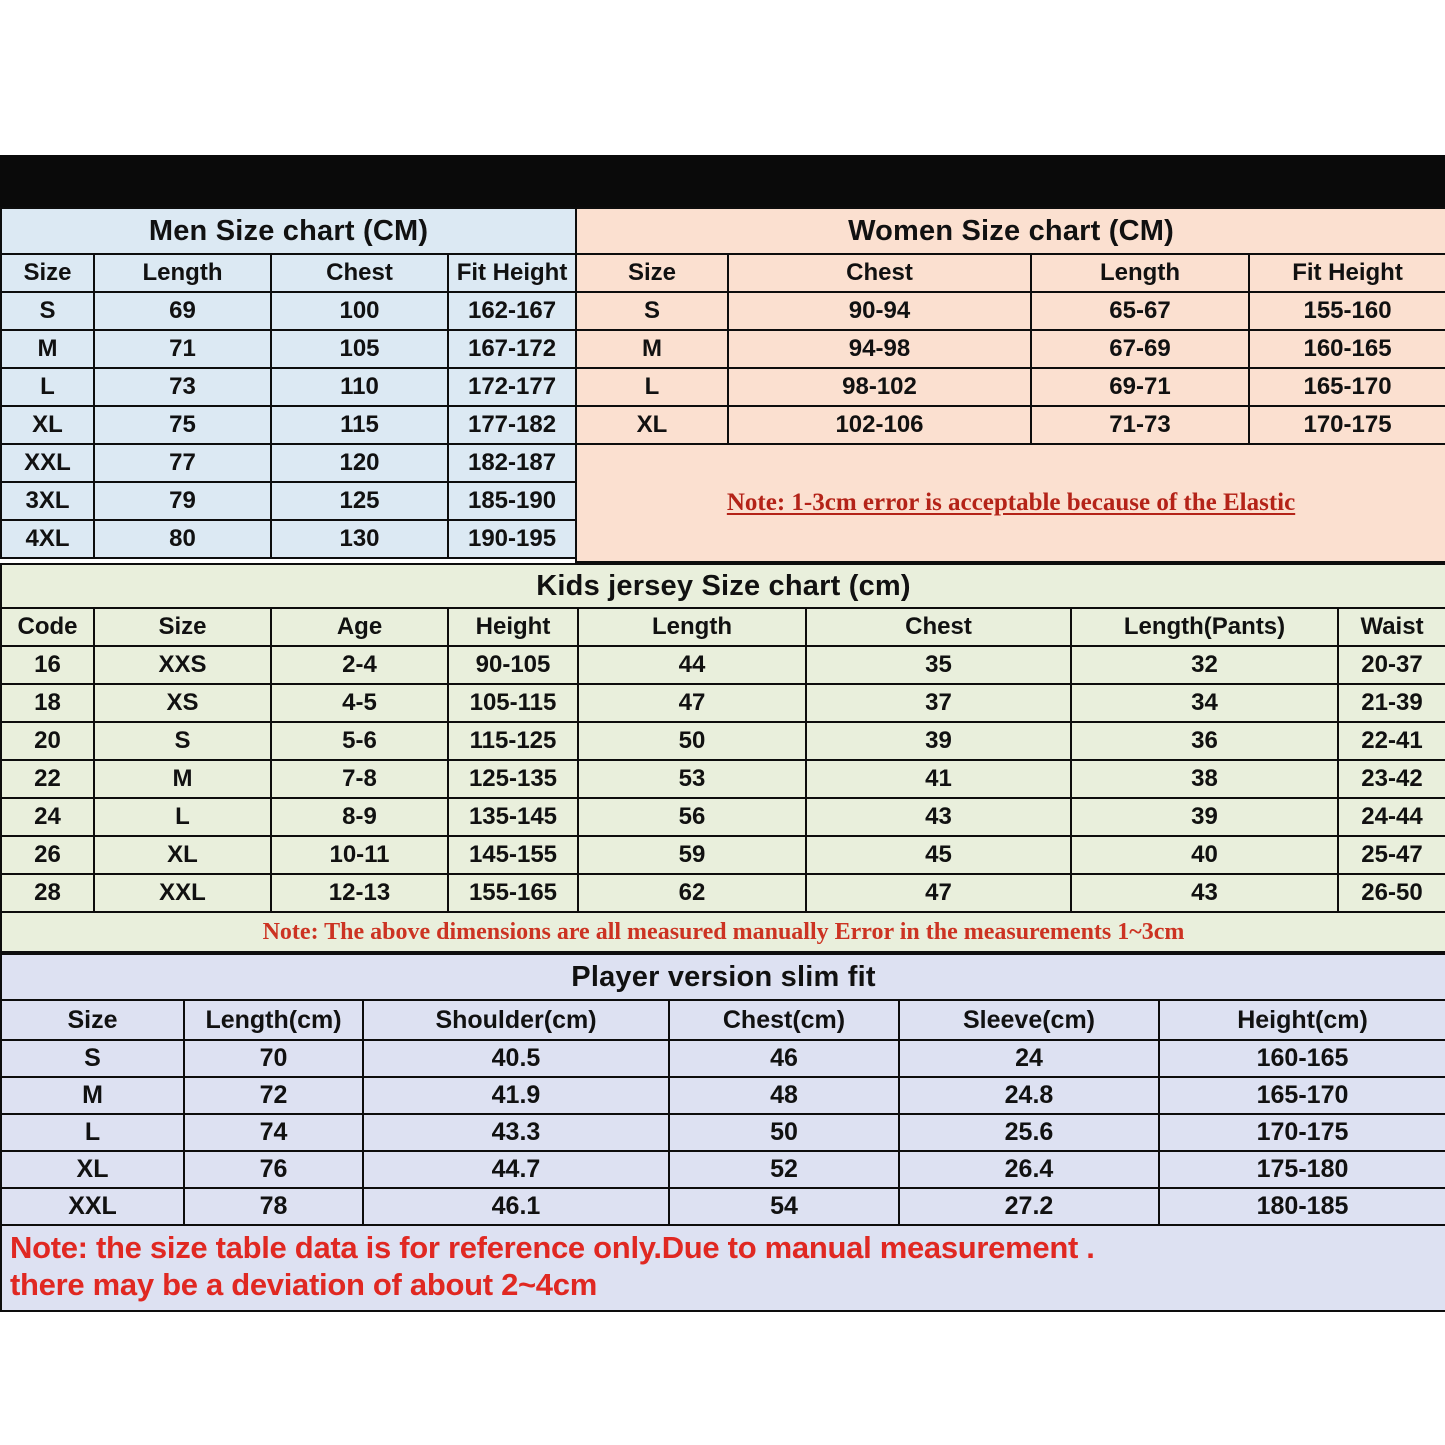 Image resolution: width=1445 pixels, height=1445 pixels. I want to click on women-cell-r3-c3: 170-175, so click(1346, 425).